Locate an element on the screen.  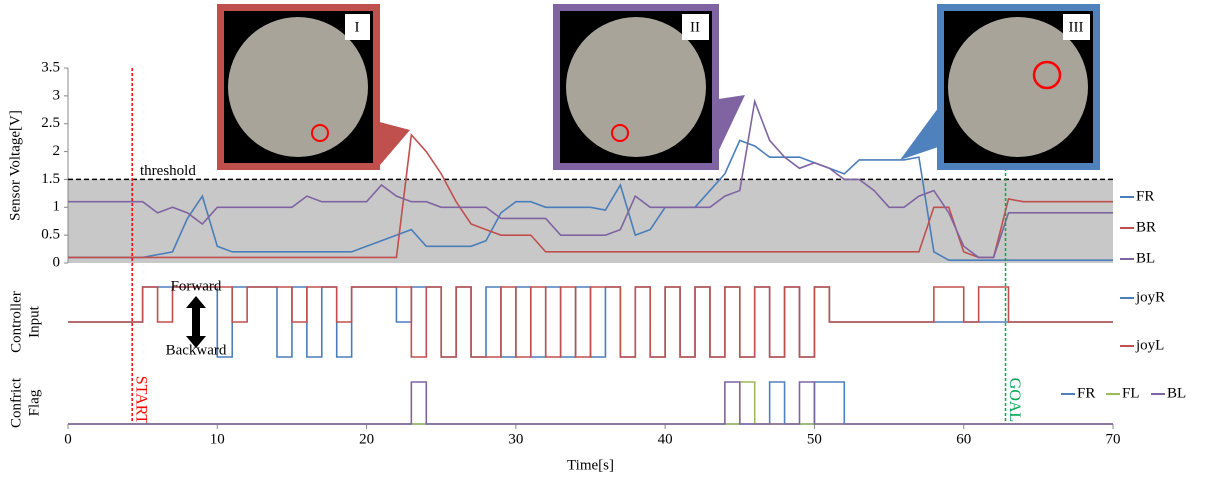
x-tick-label: 50 is located at coordinates (814, 439).